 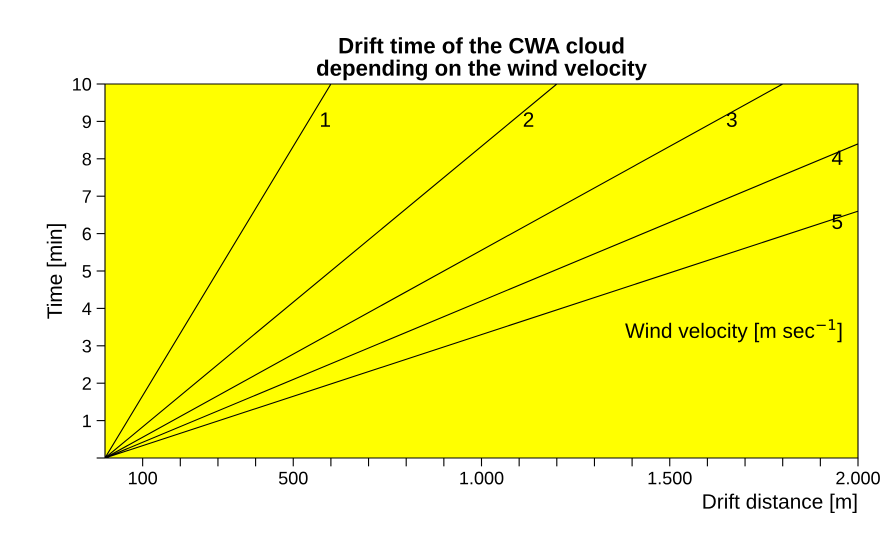 I want to click on y-tick-label: 10, so click(x=82, y=84).